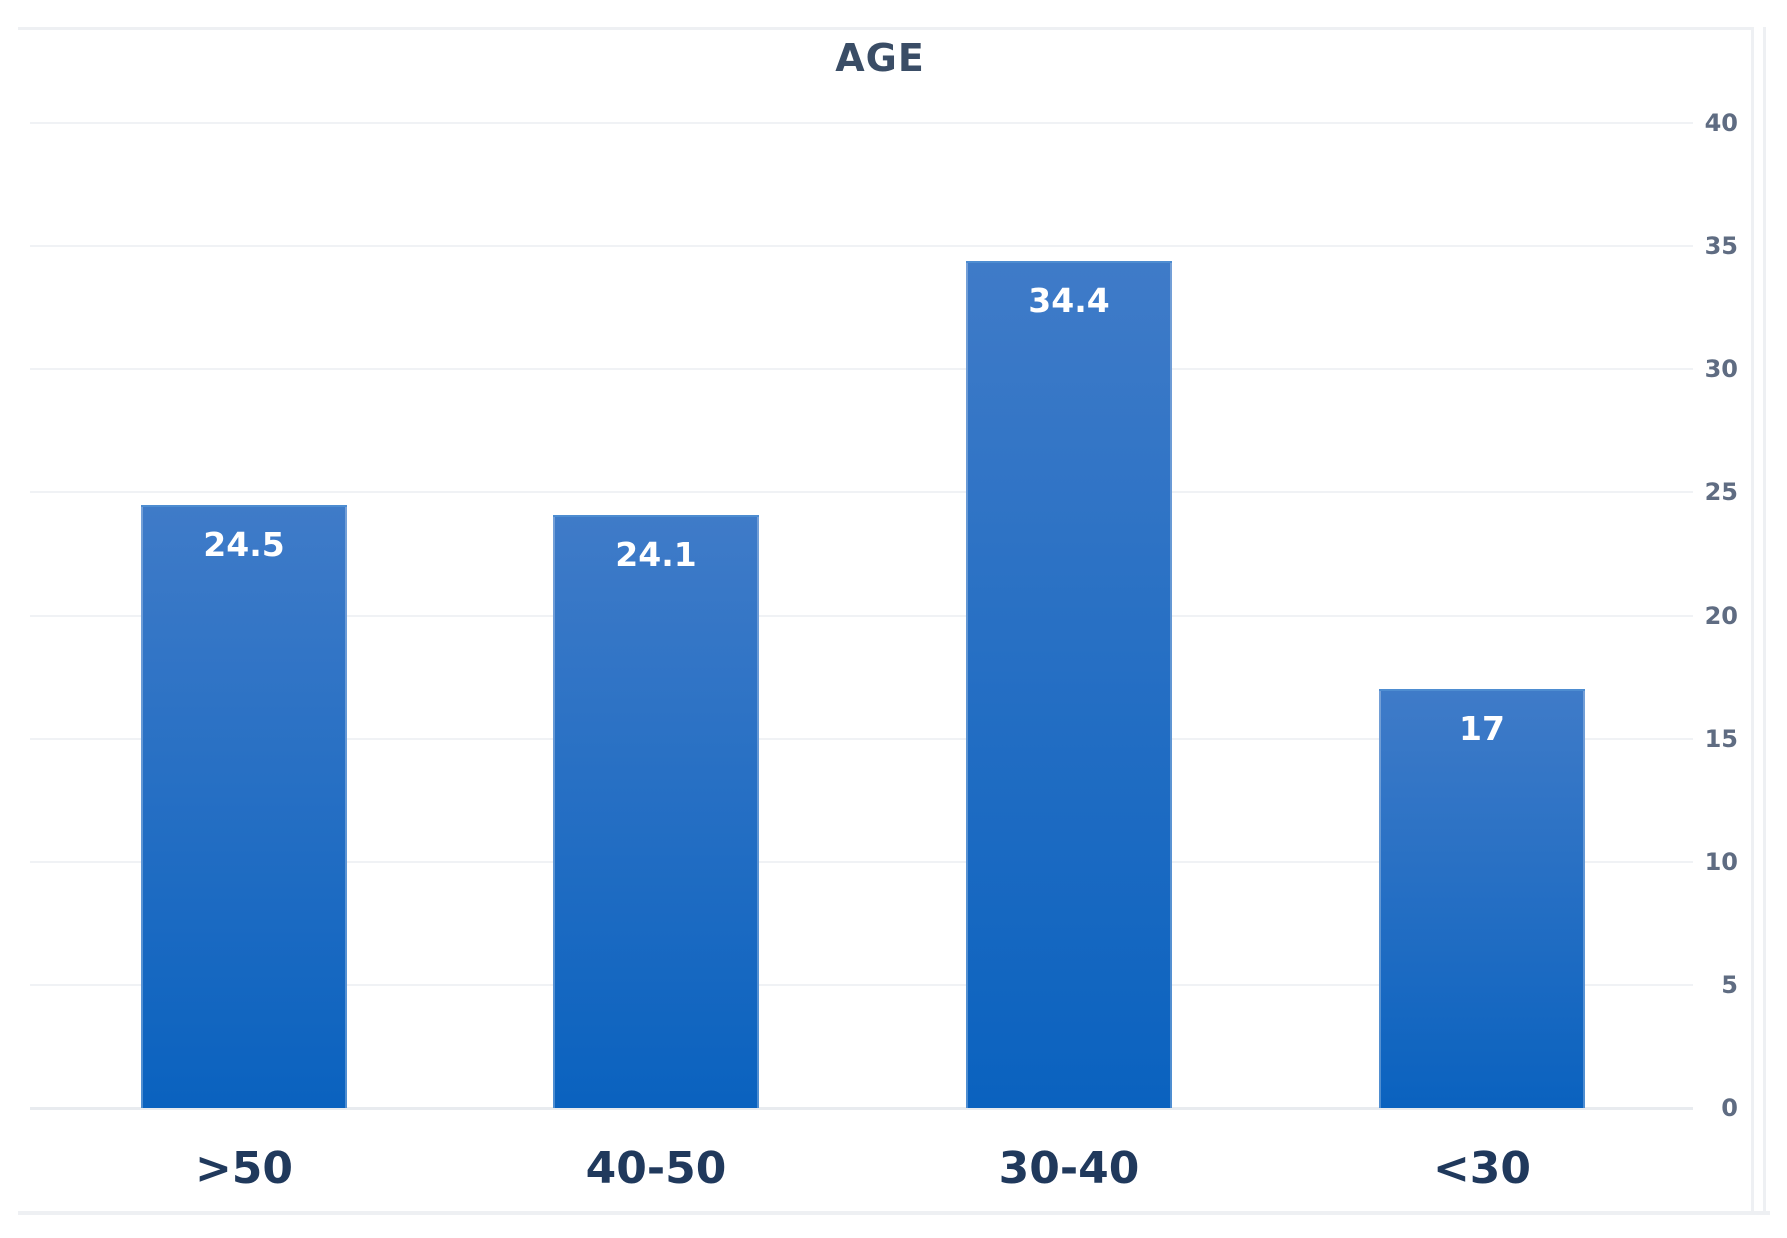 The height and width of the screenshot is (1238, 1787). I want to click on bar-value-label: 17, so click(1482, 729).